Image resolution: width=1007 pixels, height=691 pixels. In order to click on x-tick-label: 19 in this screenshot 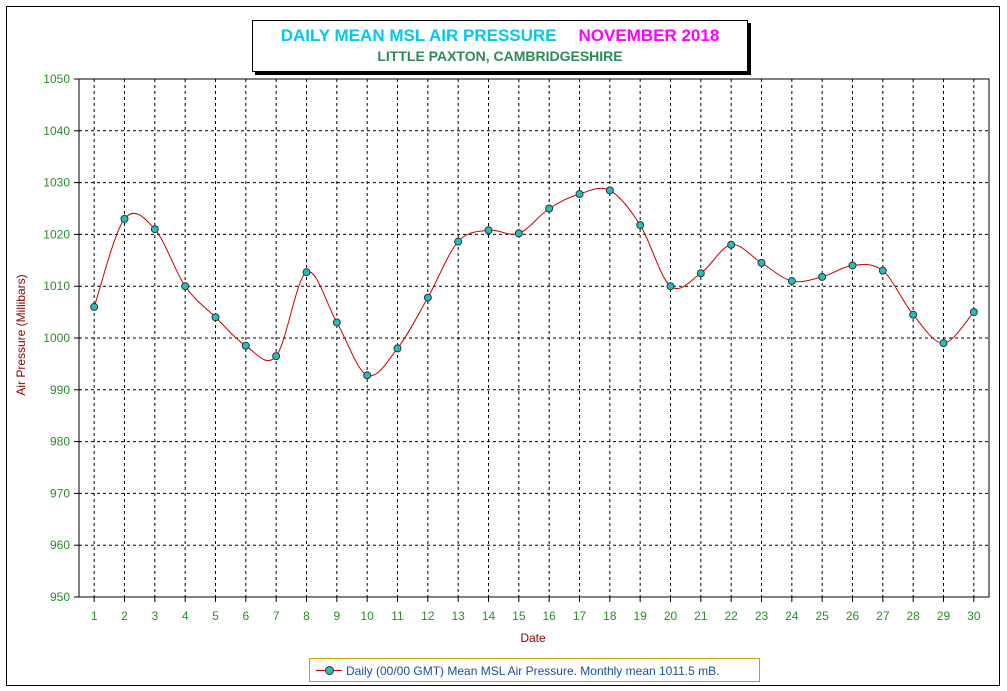, I will do `click(640, 616)`.